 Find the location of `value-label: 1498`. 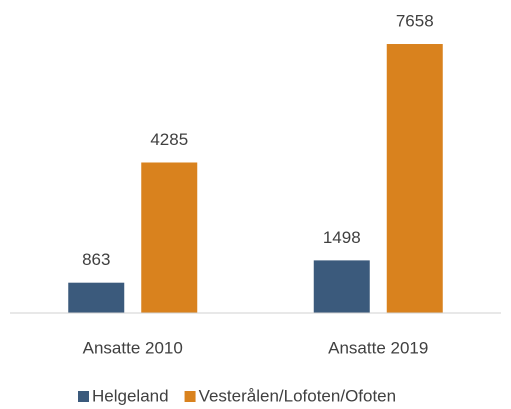

value-label: 1498 is located at coordinates (342, 237).